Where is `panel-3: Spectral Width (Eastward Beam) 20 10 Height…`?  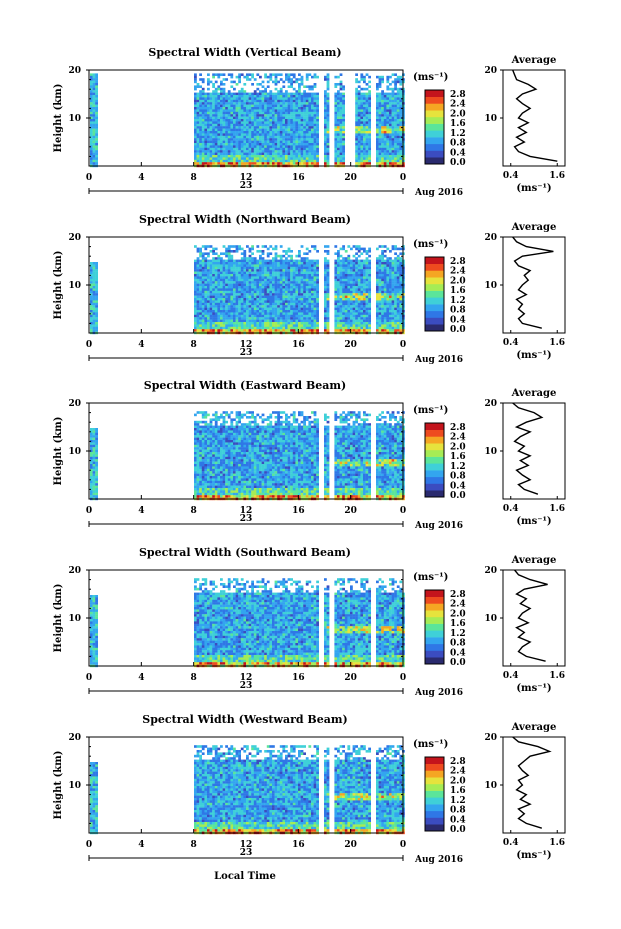
panel-3: Spectral Width (Eastward Beam) 20 10 Height… is located at coordinates (309, 455).